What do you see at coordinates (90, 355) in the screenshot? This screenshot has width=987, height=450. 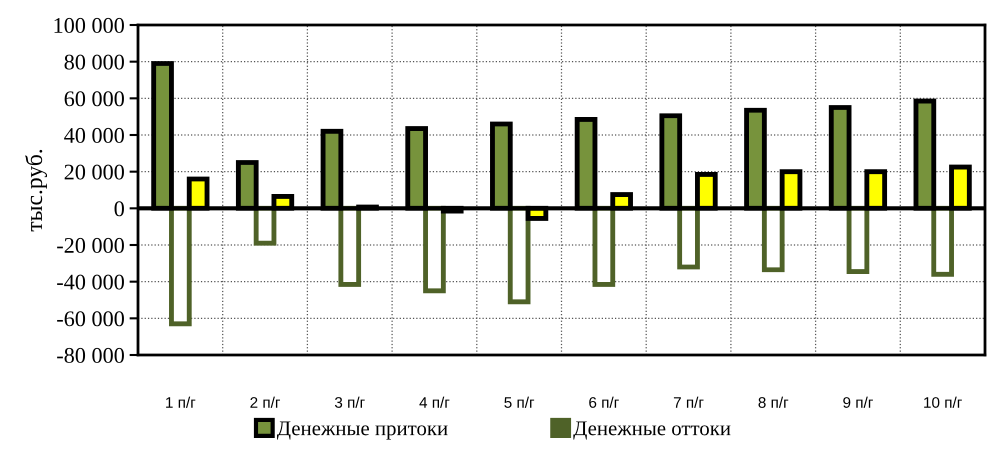 I see `y-tick-label: -80 000` at bounding box center [90, 355].